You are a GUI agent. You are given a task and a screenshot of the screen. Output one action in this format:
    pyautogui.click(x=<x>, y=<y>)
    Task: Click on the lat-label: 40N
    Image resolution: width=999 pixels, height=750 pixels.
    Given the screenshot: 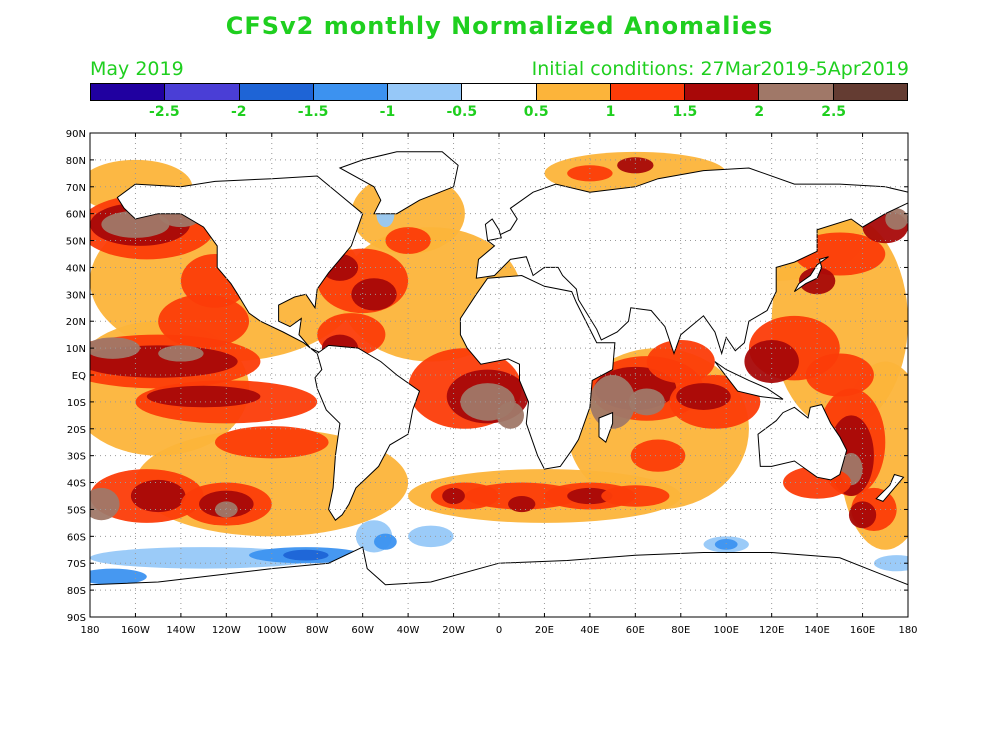 What is the action you would take?
    pyautogui.click(x=76, y=268)
    